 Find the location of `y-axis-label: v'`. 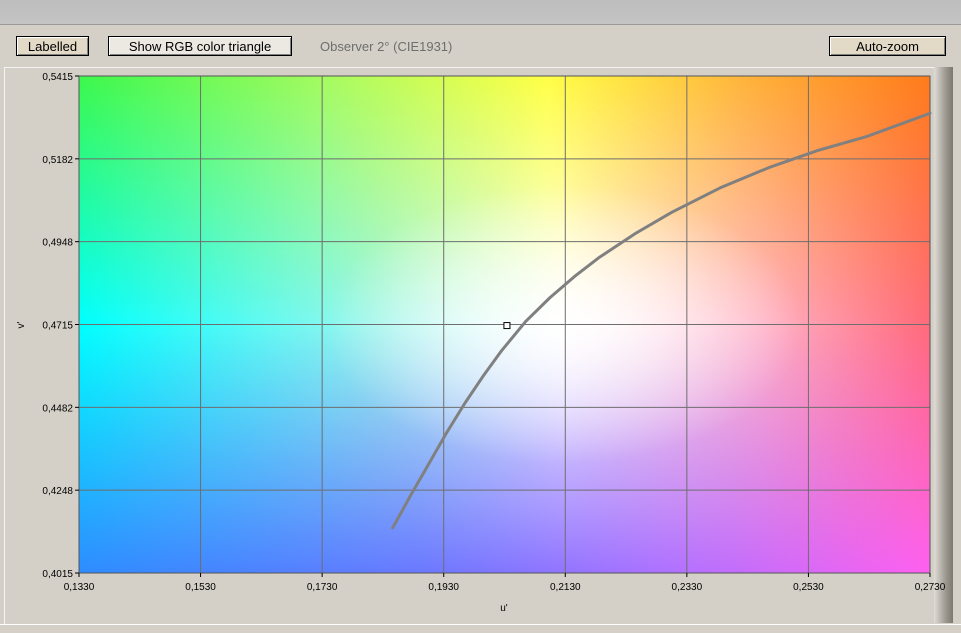

y-axis-label: v' is located at coordinates (21, 324).